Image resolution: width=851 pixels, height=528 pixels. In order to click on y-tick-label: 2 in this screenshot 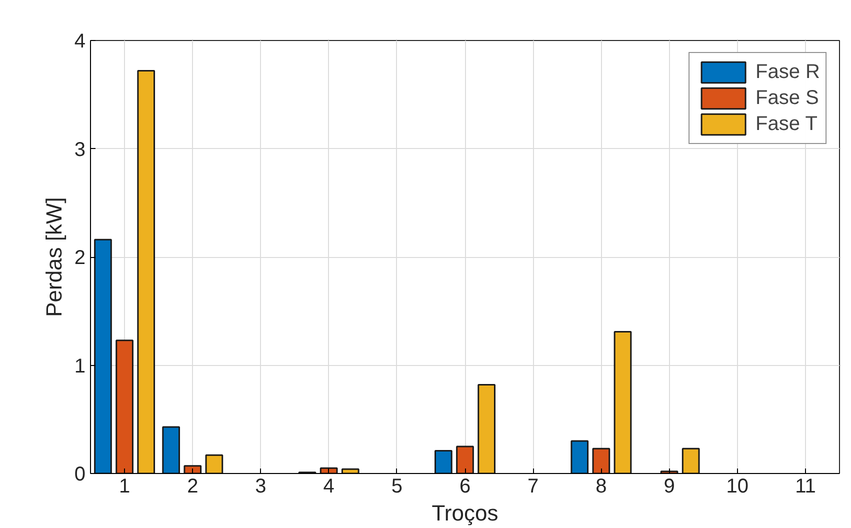, I will do `click(80, 258)`.